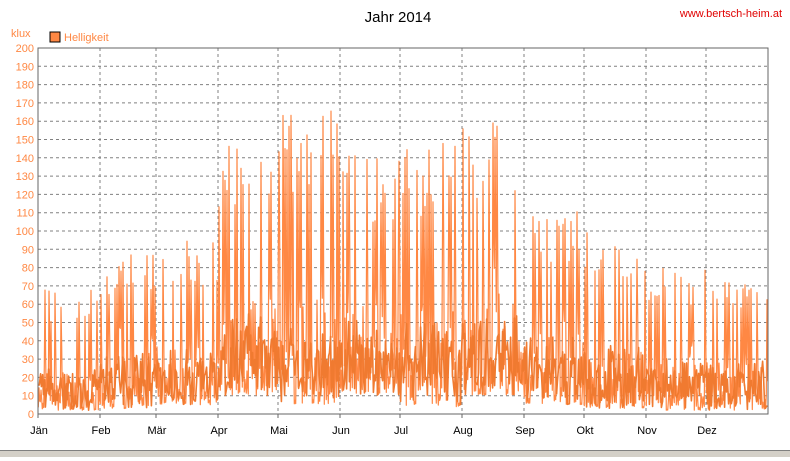 This screenshot has height=461, width=790. Describe the element at coordinates (39, 431) in the screenshot. I see `x-tick-label: Jän` at that location.